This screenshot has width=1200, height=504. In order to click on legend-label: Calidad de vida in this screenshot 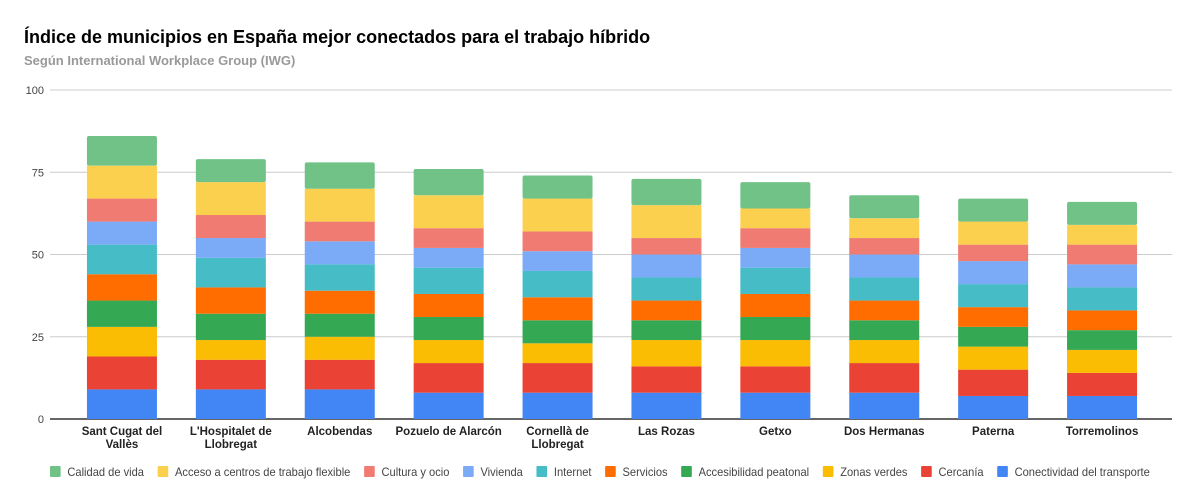, I will do `click(105, 473)`.